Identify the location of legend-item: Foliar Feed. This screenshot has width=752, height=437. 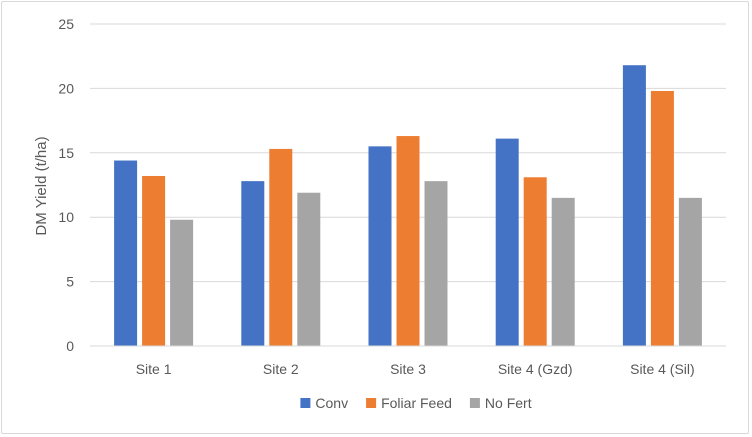
(409, 403).